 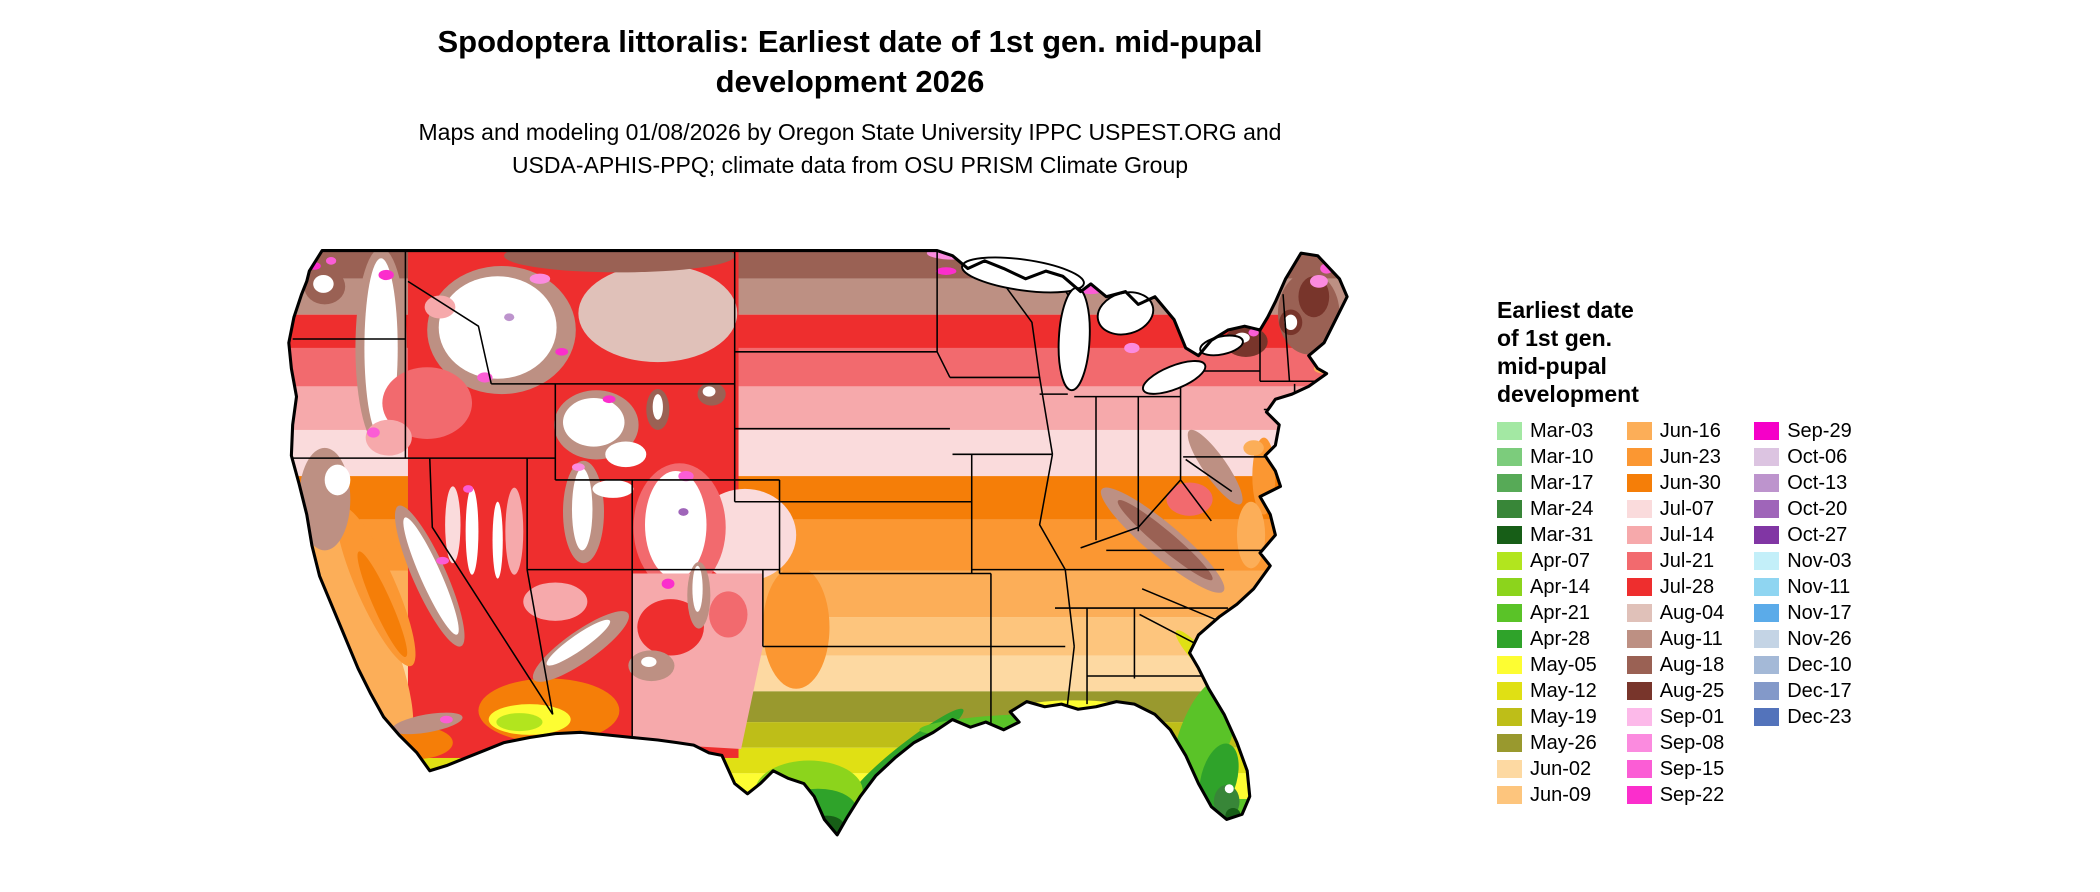 I want to click on legend-item-may05: May-05, so click(x=1547, y=665).